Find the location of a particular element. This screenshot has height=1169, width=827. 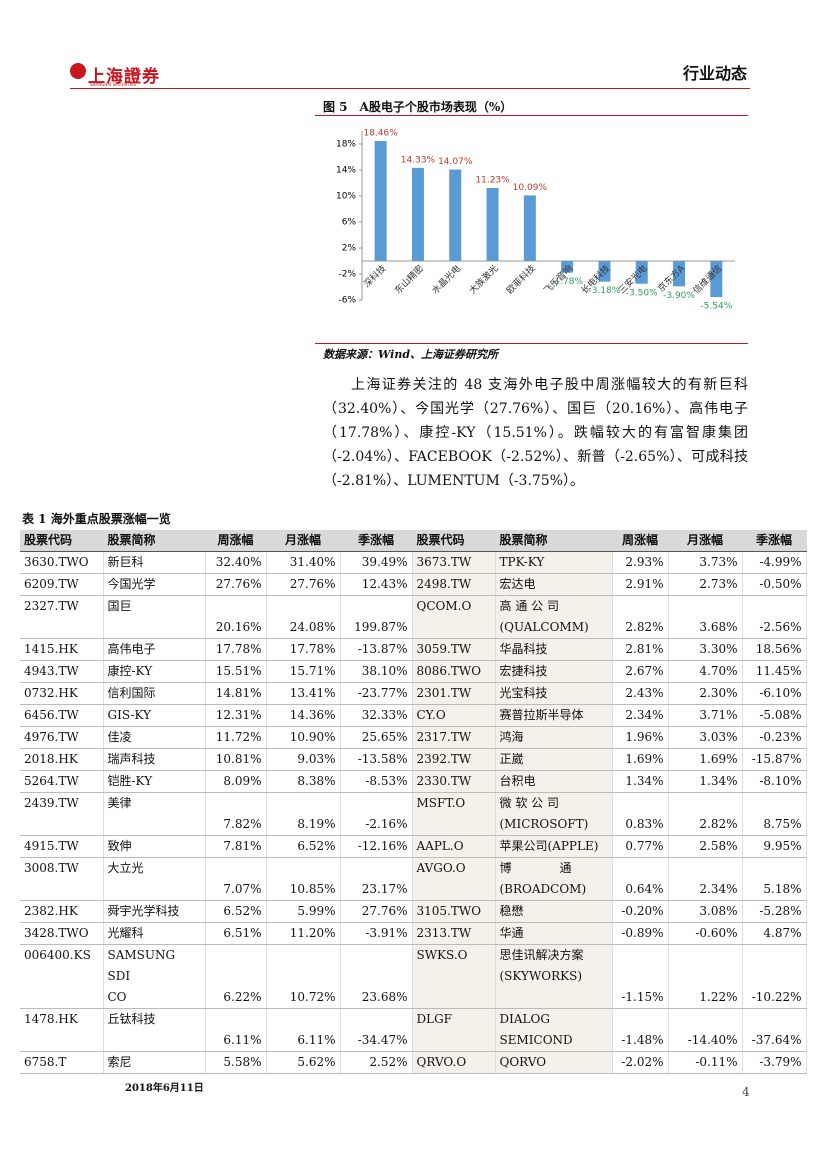

table-cell: SWKS.O is located at coordinates (454, 976).